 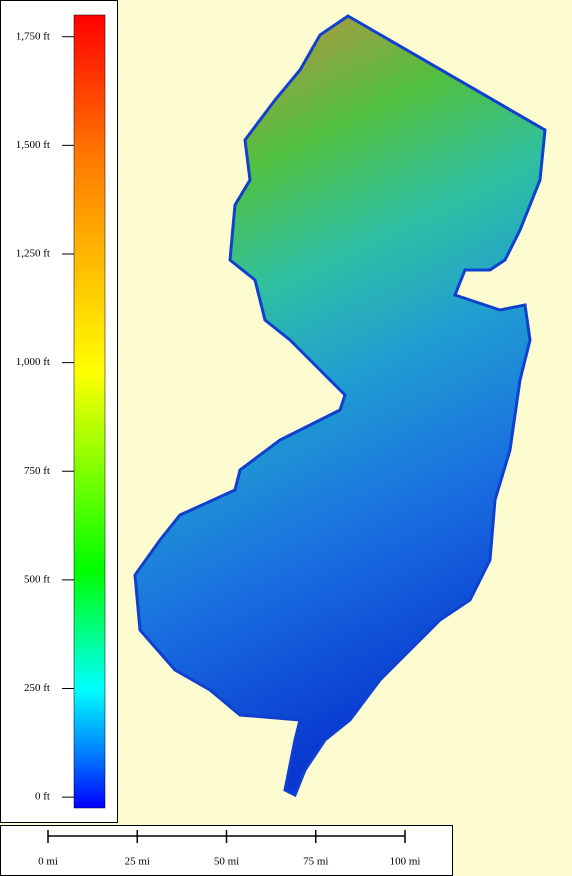 What do you see at coordinates (37, 688) in the screenshot?
I see `legend-tick-label: 250 ft` at bounding box center [37, 688].